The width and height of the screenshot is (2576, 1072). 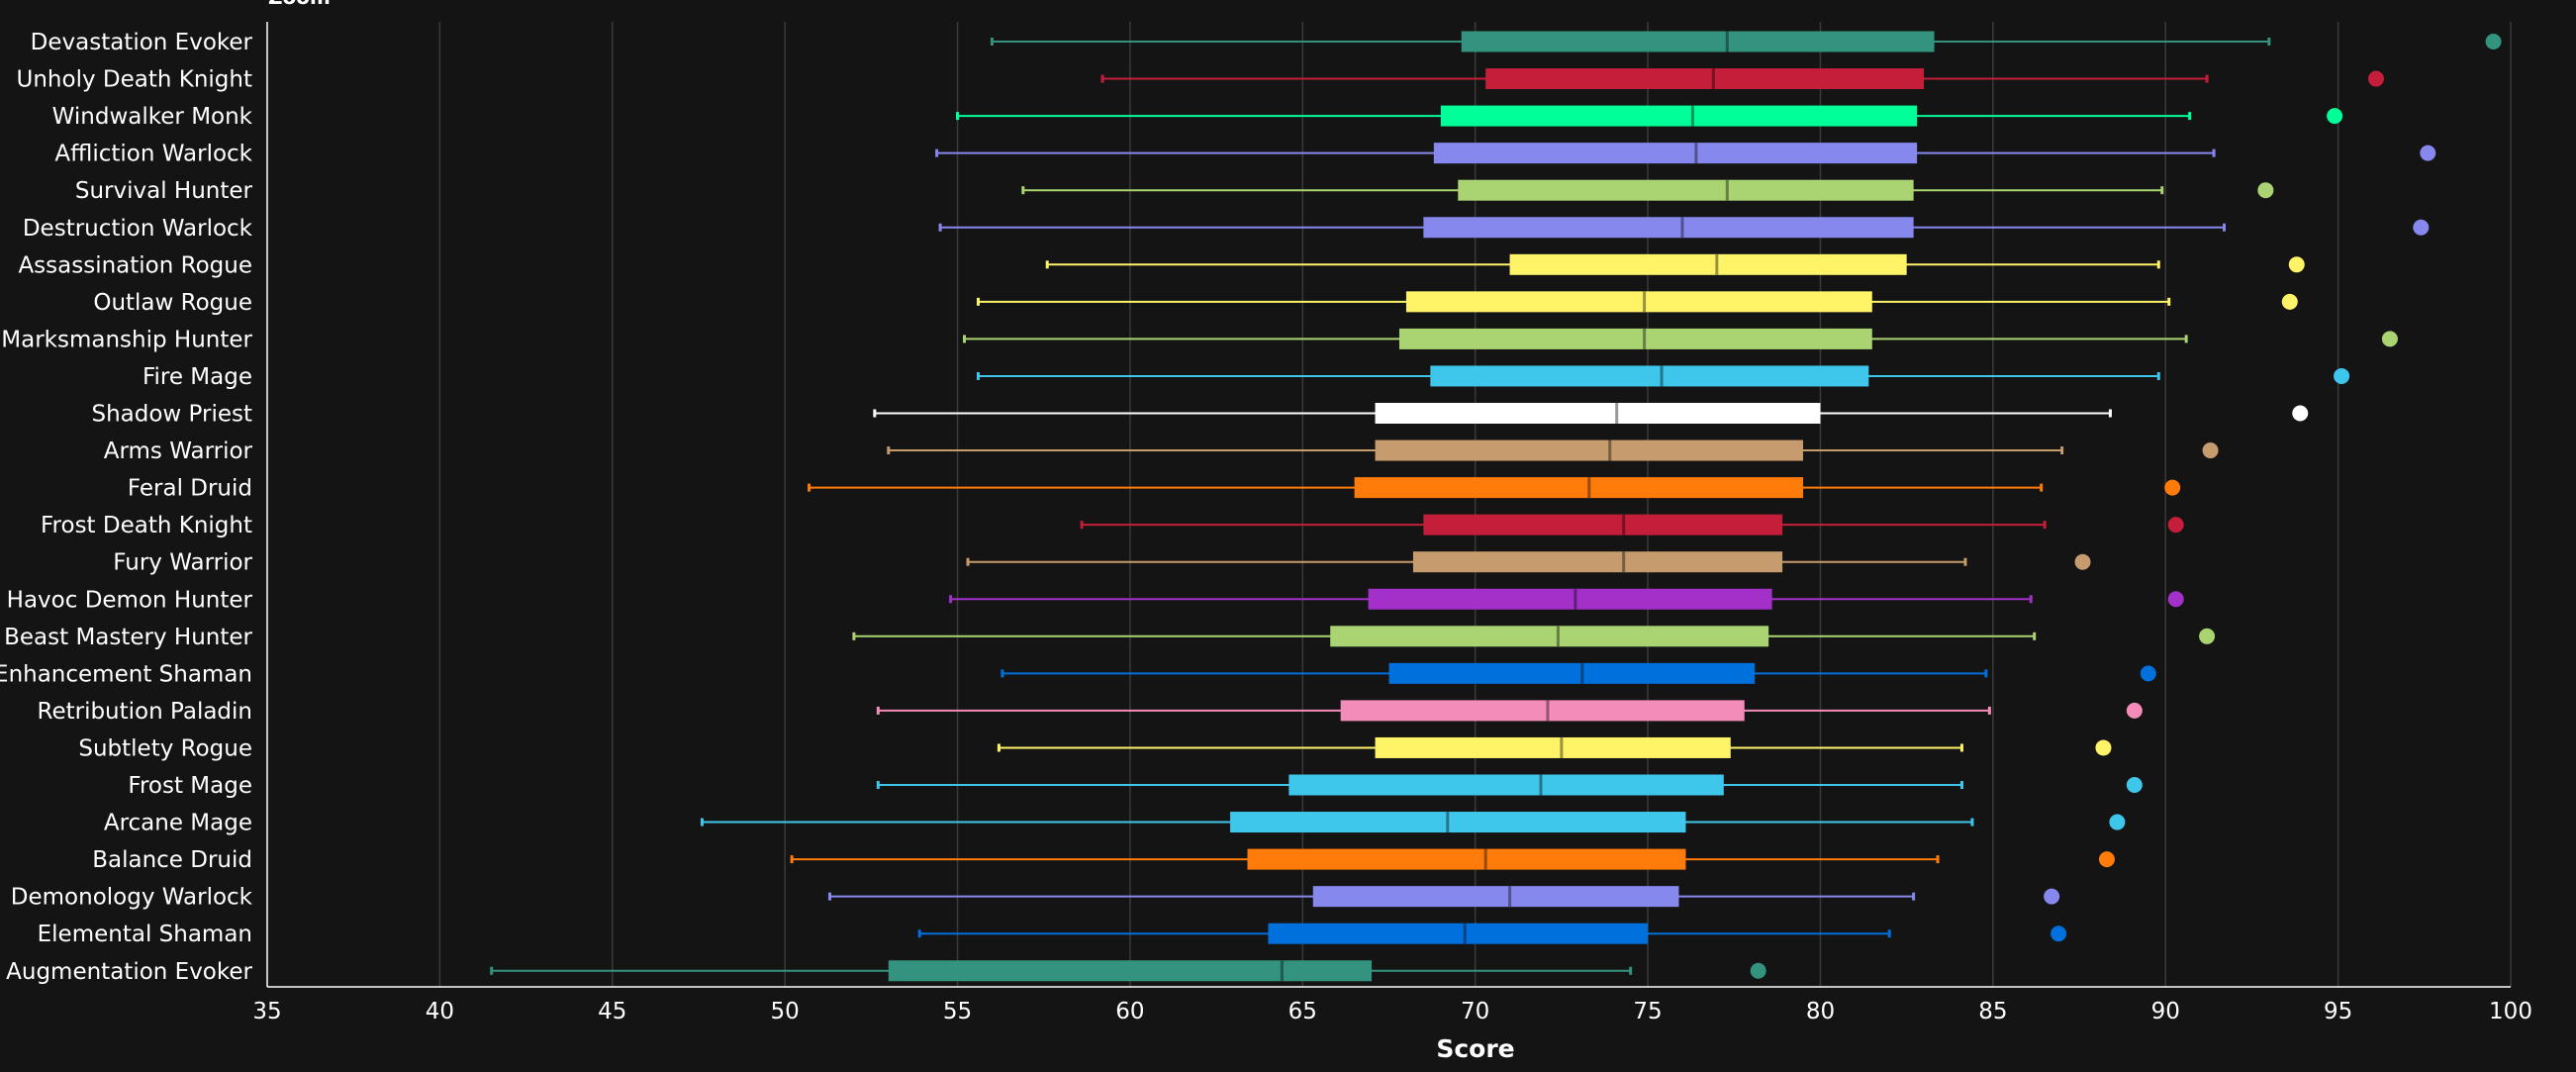 What do you see at coordinates (2510, 1011) in the screenshot?
I see `x-tick-label: 100` at bounding box center [2510, 1011].